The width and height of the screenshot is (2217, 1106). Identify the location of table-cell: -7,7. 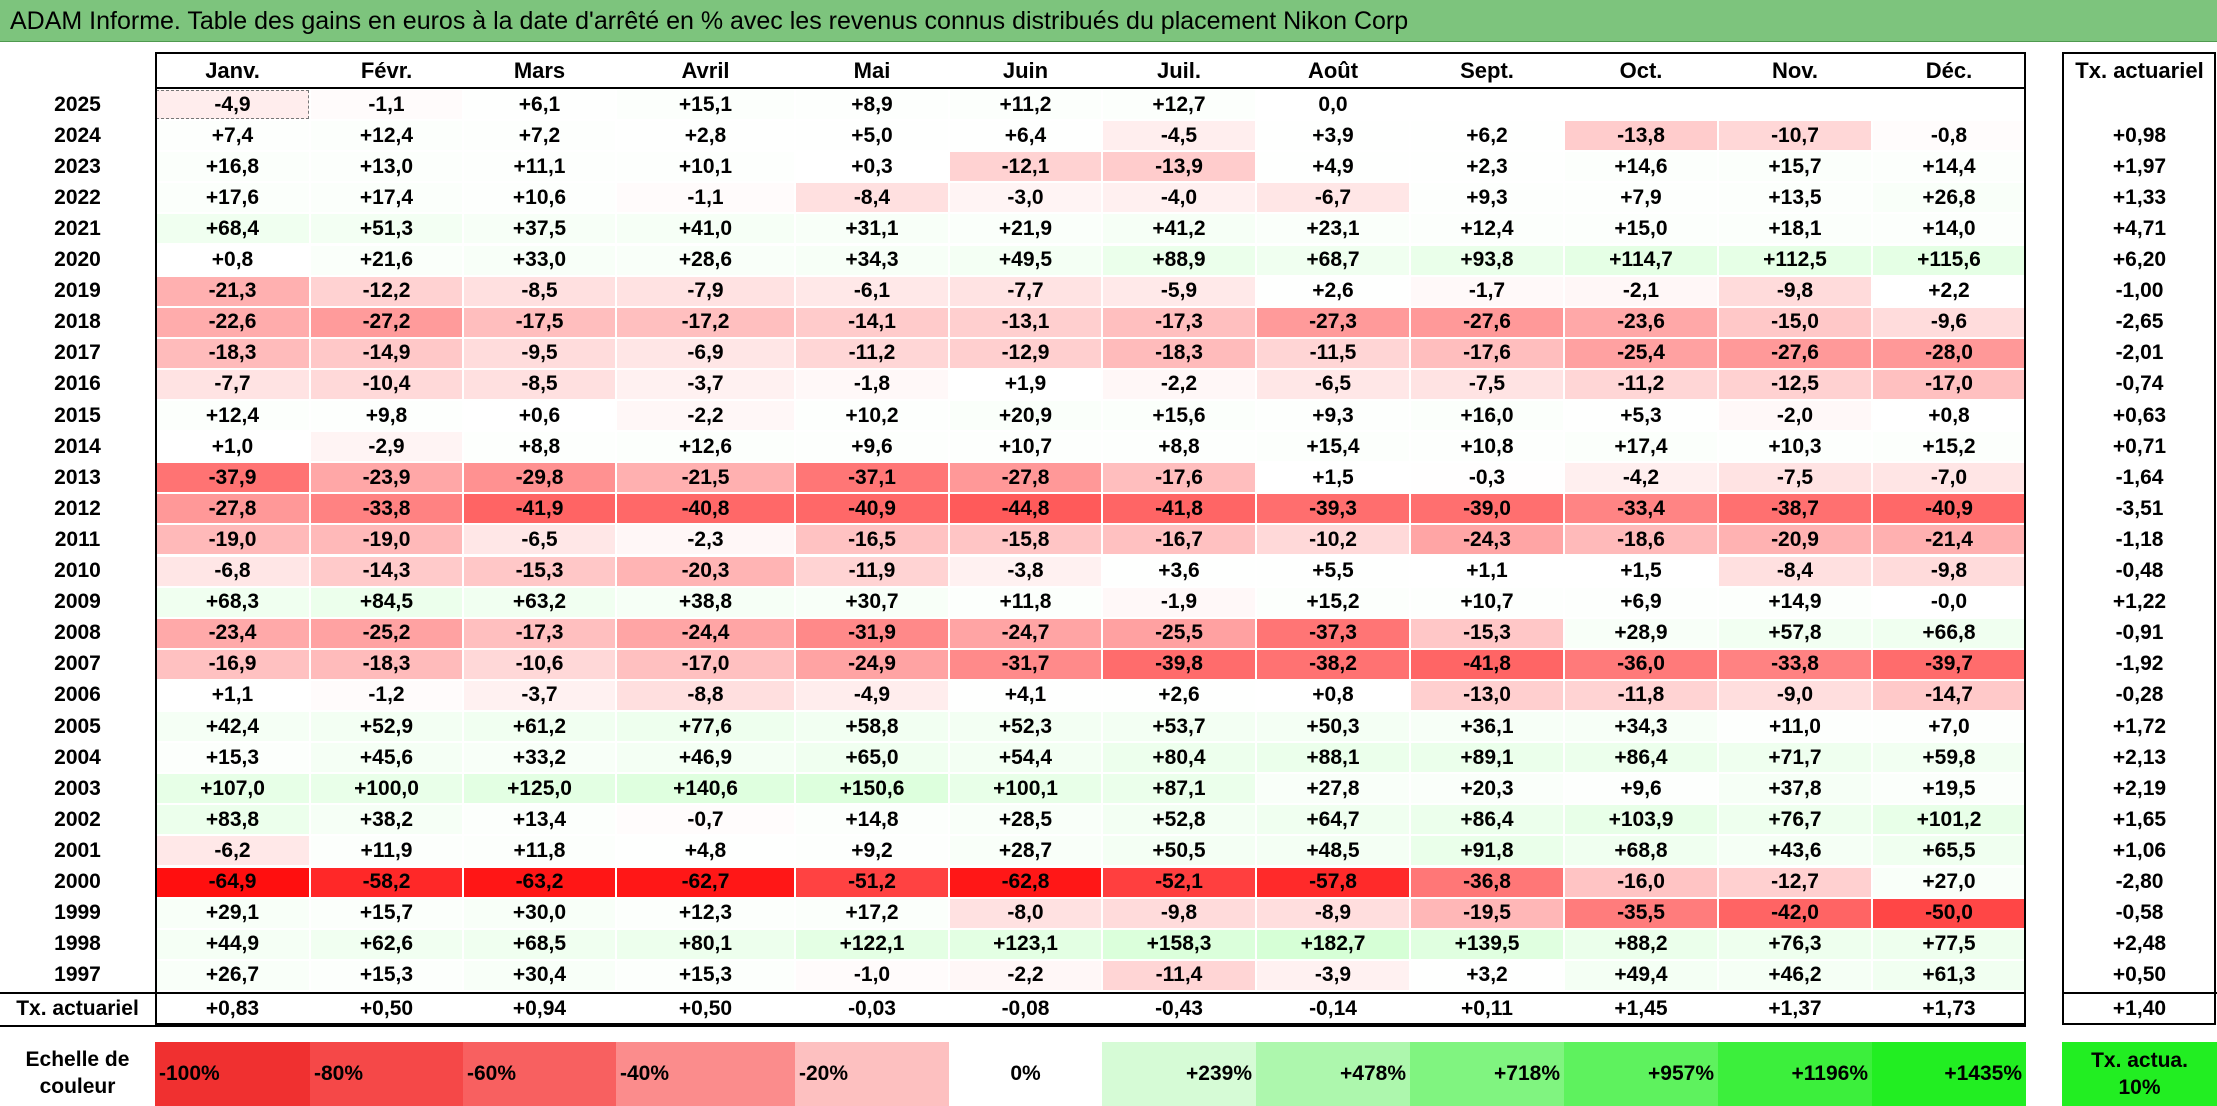
(1025, 291).